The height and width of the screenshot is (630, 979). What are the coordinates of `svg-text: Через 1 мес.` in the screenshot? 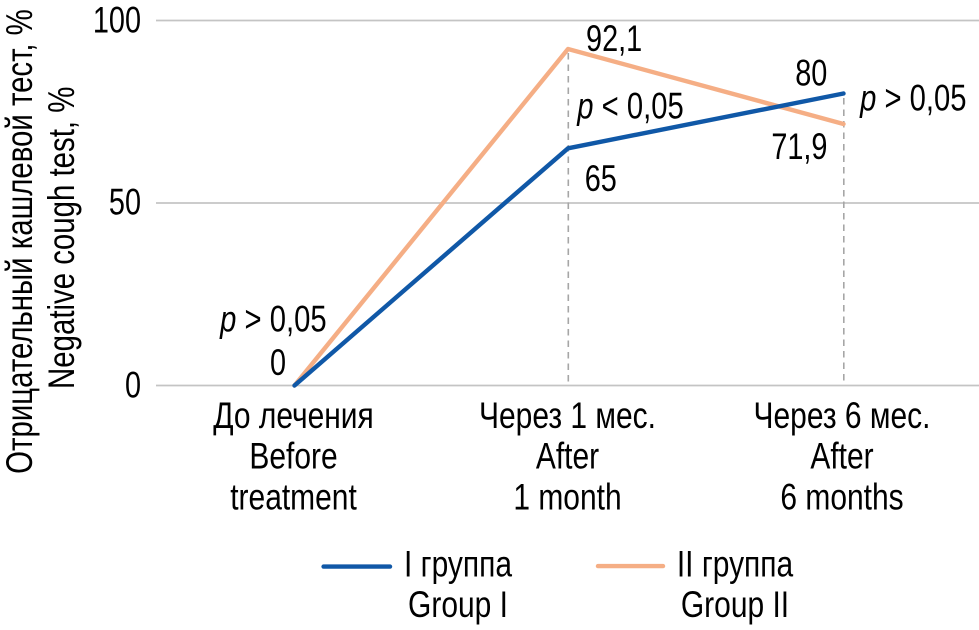 It's located at (567, 416).